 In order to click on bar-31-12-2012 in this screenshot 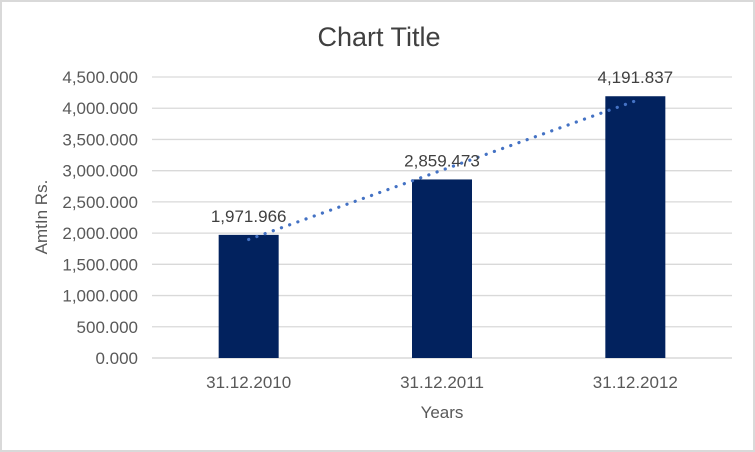, I will do `click(635, 227)`.